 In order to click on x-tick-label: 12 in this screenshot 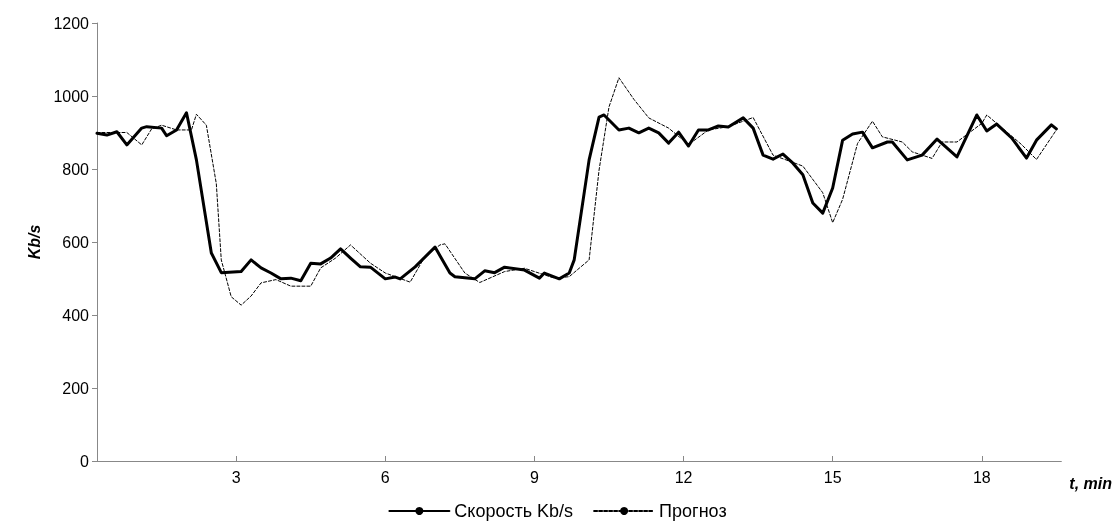, I will do `click(683, 477)`.